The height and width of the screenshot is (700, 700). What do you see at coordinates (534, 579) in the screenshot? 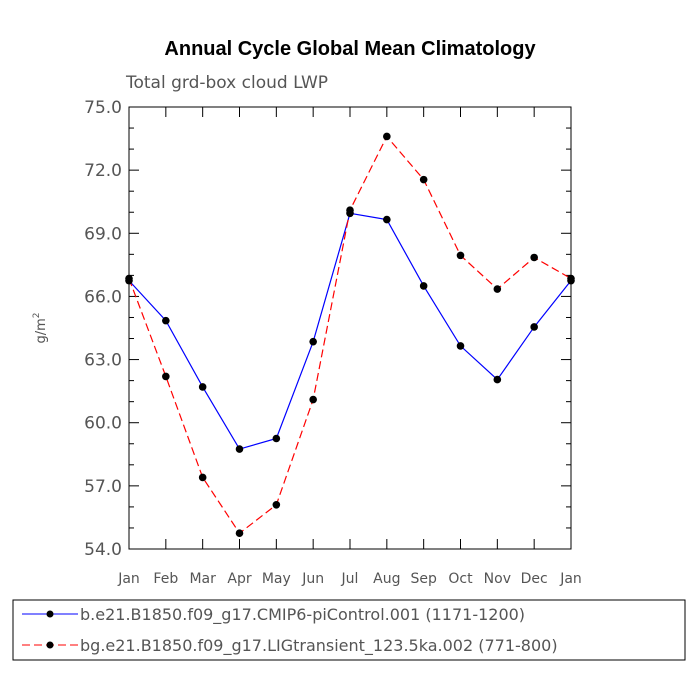
I see `x-tick-label: Dec` at bounding box center [534, 579].